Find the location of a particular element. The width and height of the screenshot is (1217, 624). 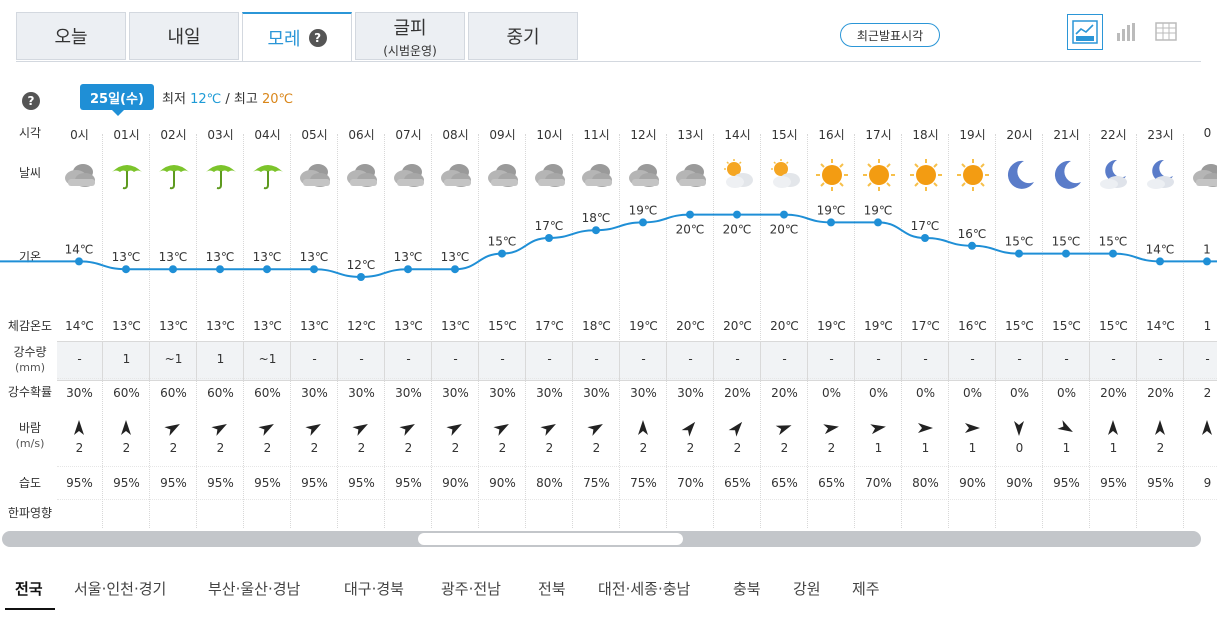

graph-view-button is located at coordinates (1085, 32).